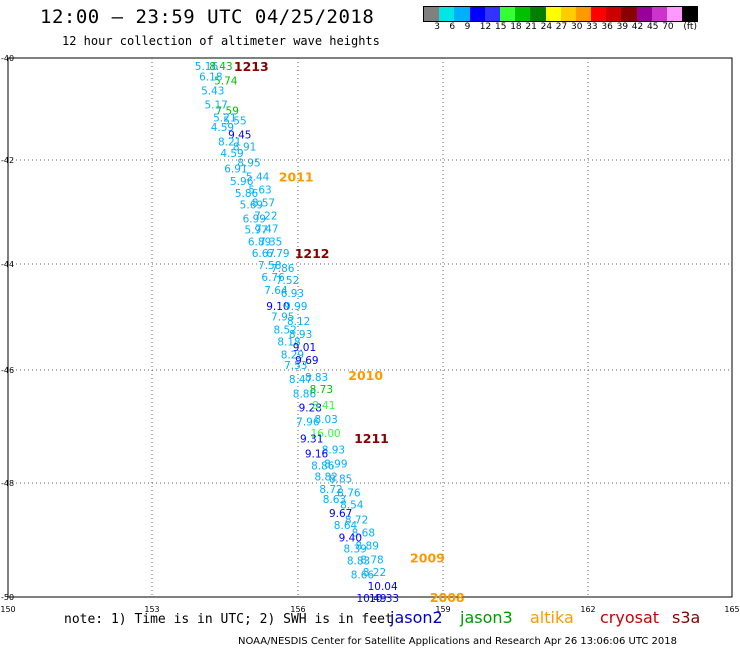 This screenshot has height=650, width=740. What do you see at coordinates (325, 477) in the screenshot?
I see `wave-height-value: 8.82` at bounding box center [325, 477].